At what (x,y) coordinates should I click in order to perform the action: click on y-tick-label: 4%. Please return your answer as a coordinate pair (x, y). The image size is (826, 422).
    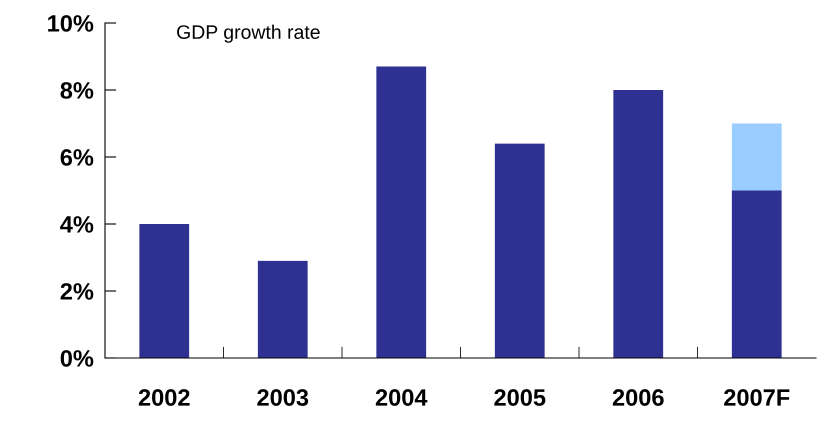
    Looking at the image, I should click on (77, 224).